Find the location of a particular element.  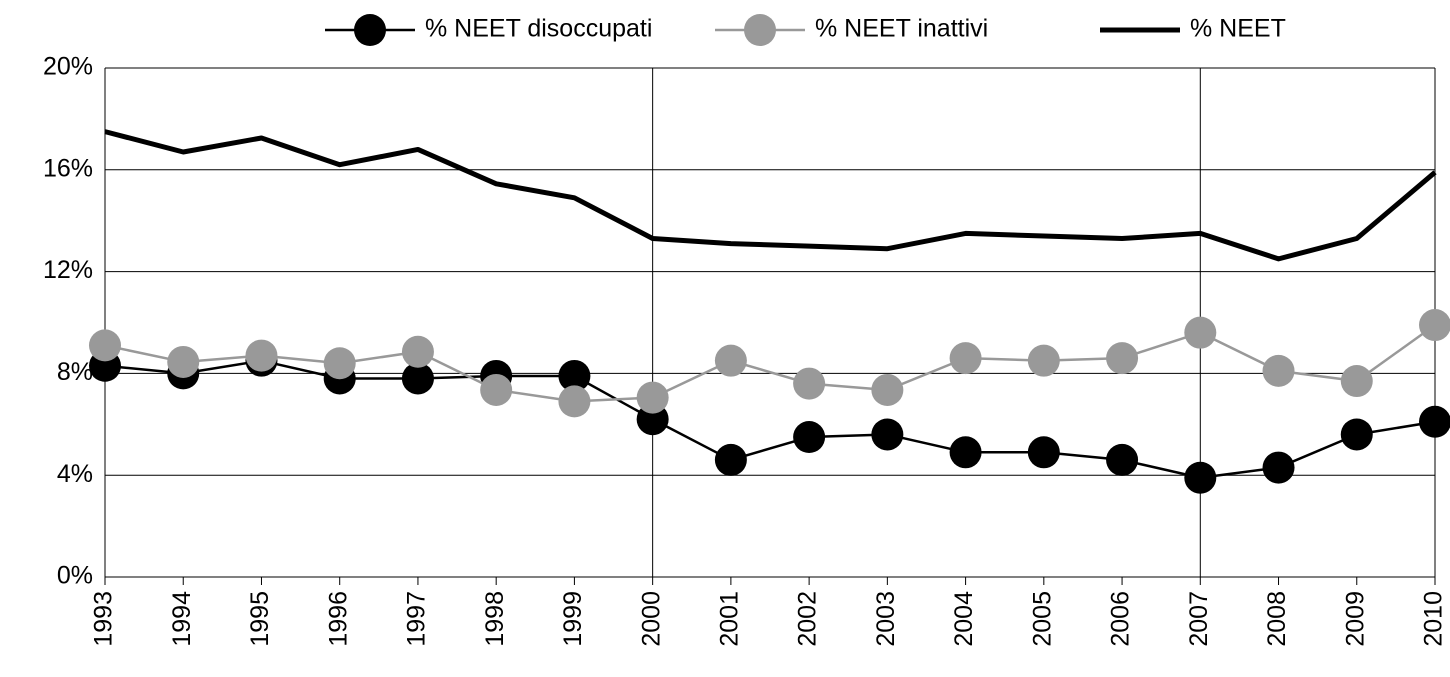

x-tick-label: 2000 is located at coordinates (651, 619).